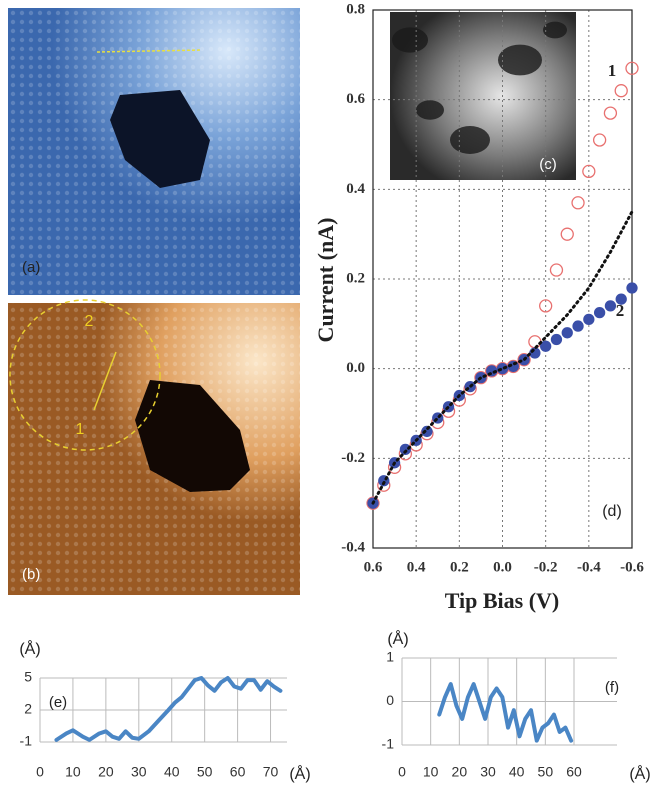 The height and width of the screenshot is (789, 655). What do you see at coordinates (620, 310) in the screenshot?
I see `series-label: 2` at bounding box center [620, 310].